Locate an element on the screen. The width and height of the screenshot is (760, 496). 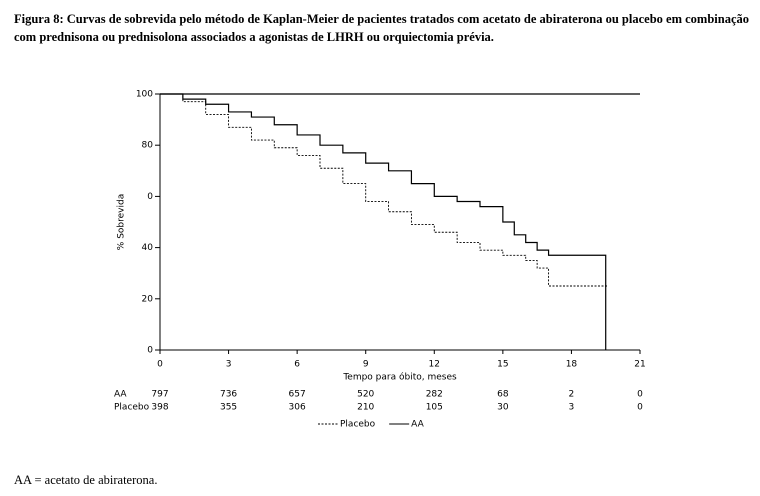
risk-count: 282 is located at coordinates (434, 395).